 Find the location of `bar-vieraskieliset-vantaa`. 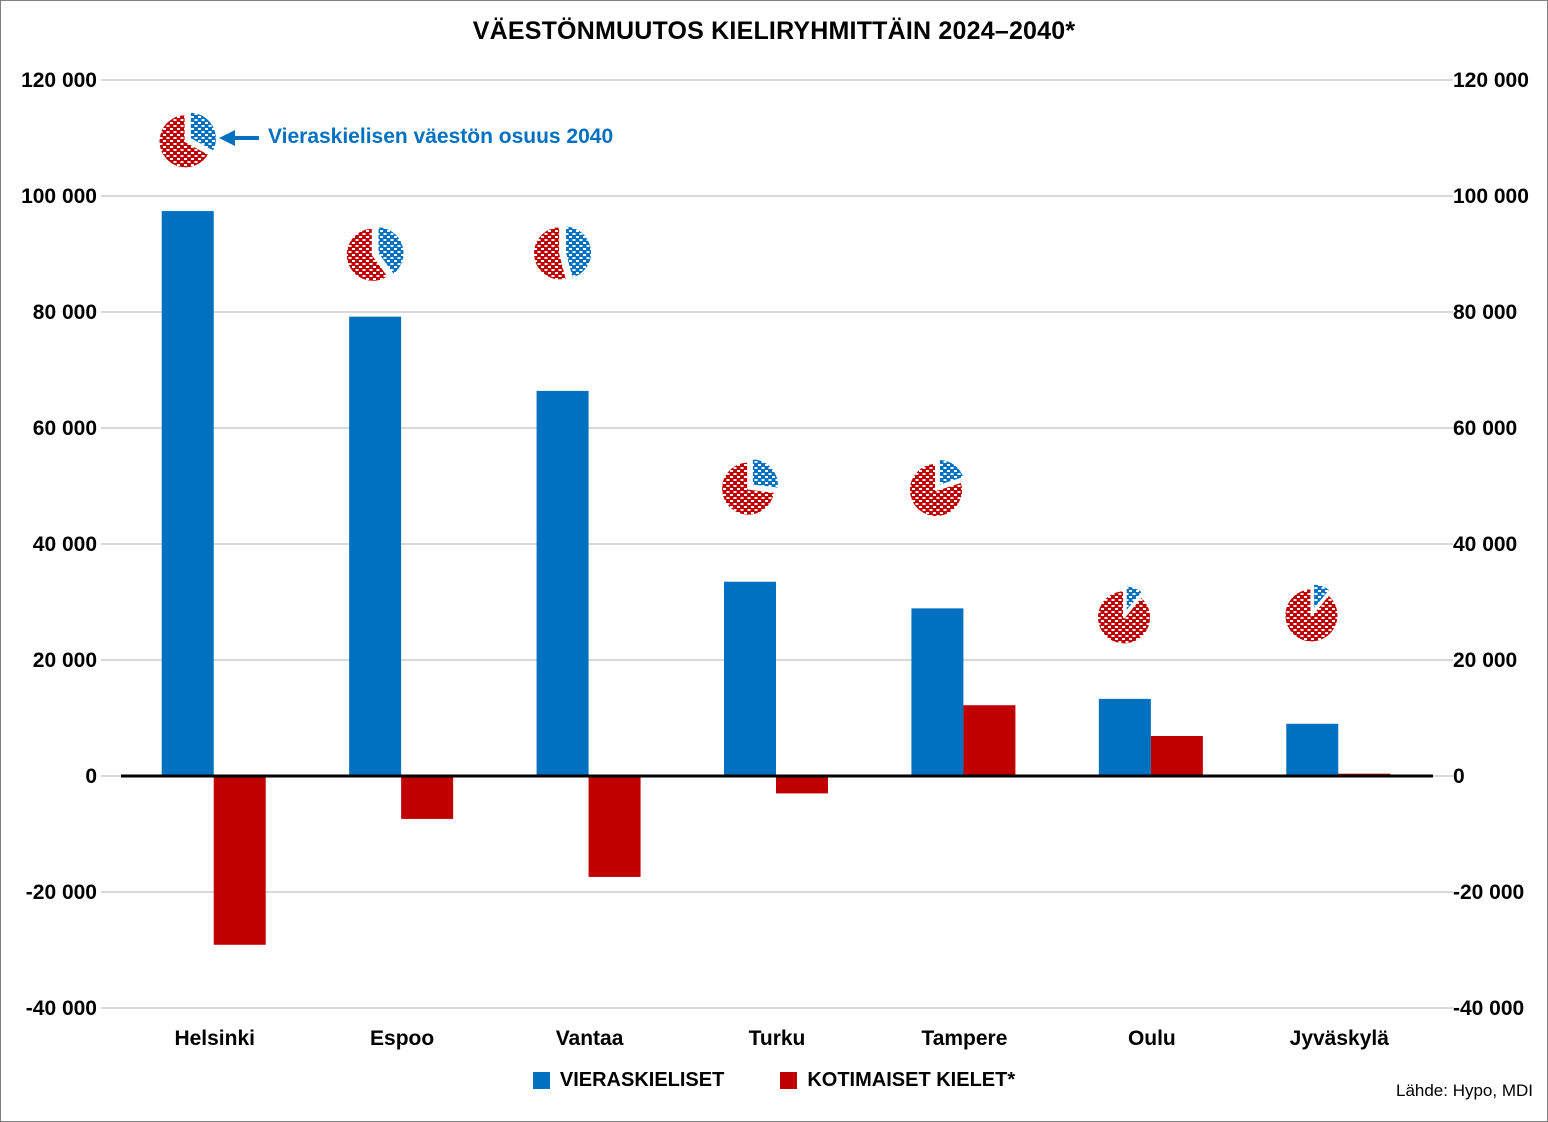

bar-vieraskieliset-vantaa is located at coordinates (562, 583).